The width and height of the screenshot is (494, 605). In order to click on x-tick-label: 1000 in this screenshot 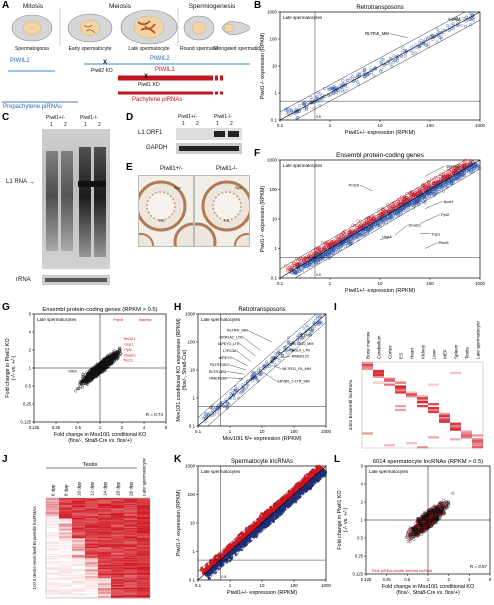, I will do `click(480, 125)`.